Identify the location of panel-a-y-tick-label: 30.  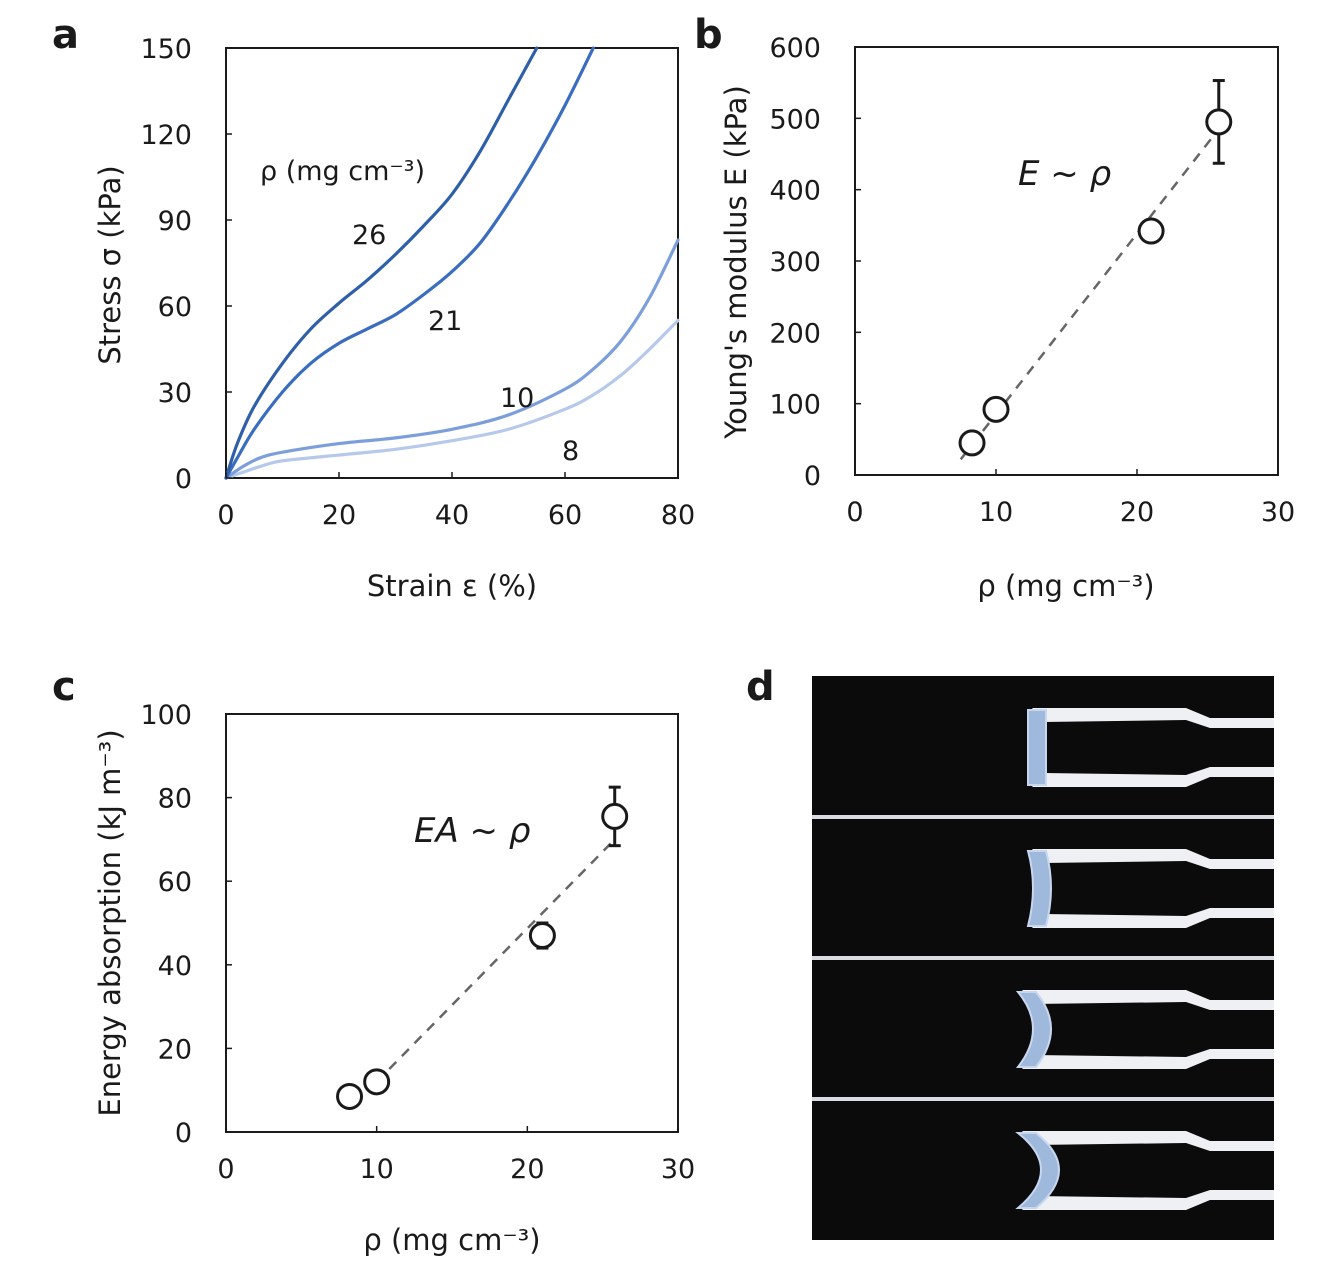
(175, 393).